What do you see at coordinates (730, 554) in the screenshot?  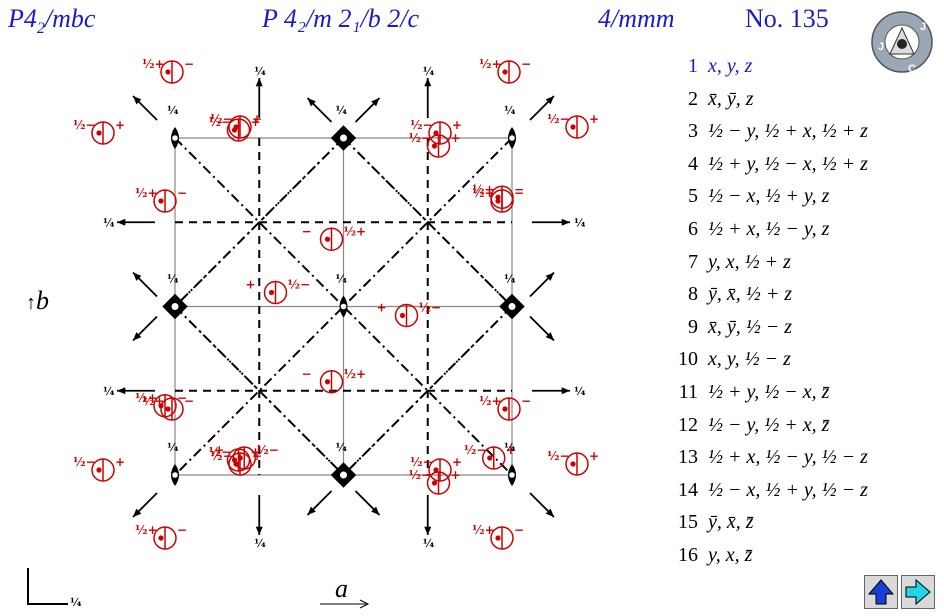 I see `position-coordinates: y, x, z̄` at bounding box center [730, 554].